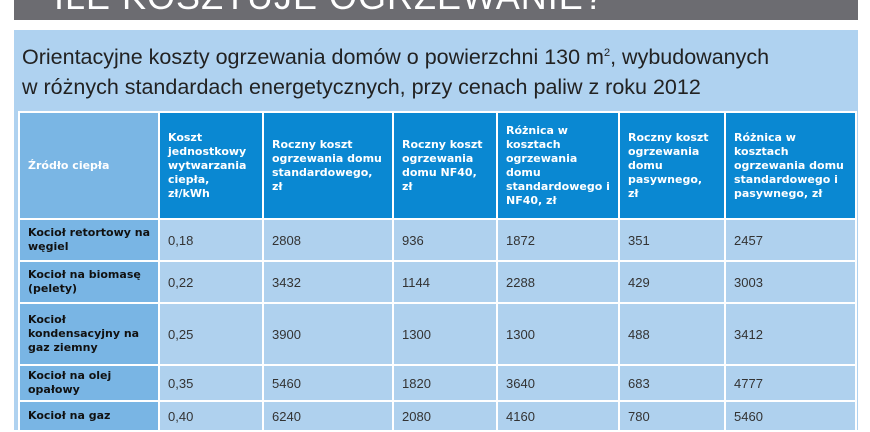 This screenshot has width=870, height=432. What do you see at coordinates (89, 334) in the screenshot?
I see `heat-source-cell: Kocioł kondensacyjny na gaz ziemny` at bounding box center [89, 334].